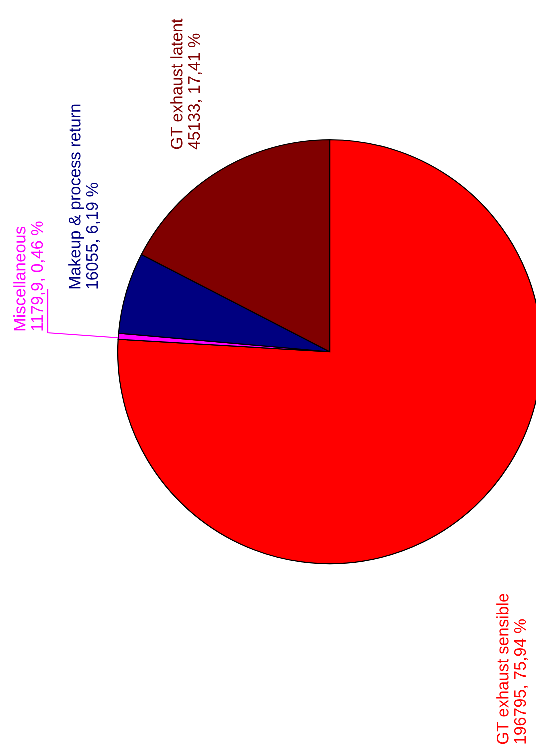  What do you see at coordinates (38, 276) in the screenshot?
I see `data-label: 1179,9, 0,46 %` at bounding box center [38, 276].